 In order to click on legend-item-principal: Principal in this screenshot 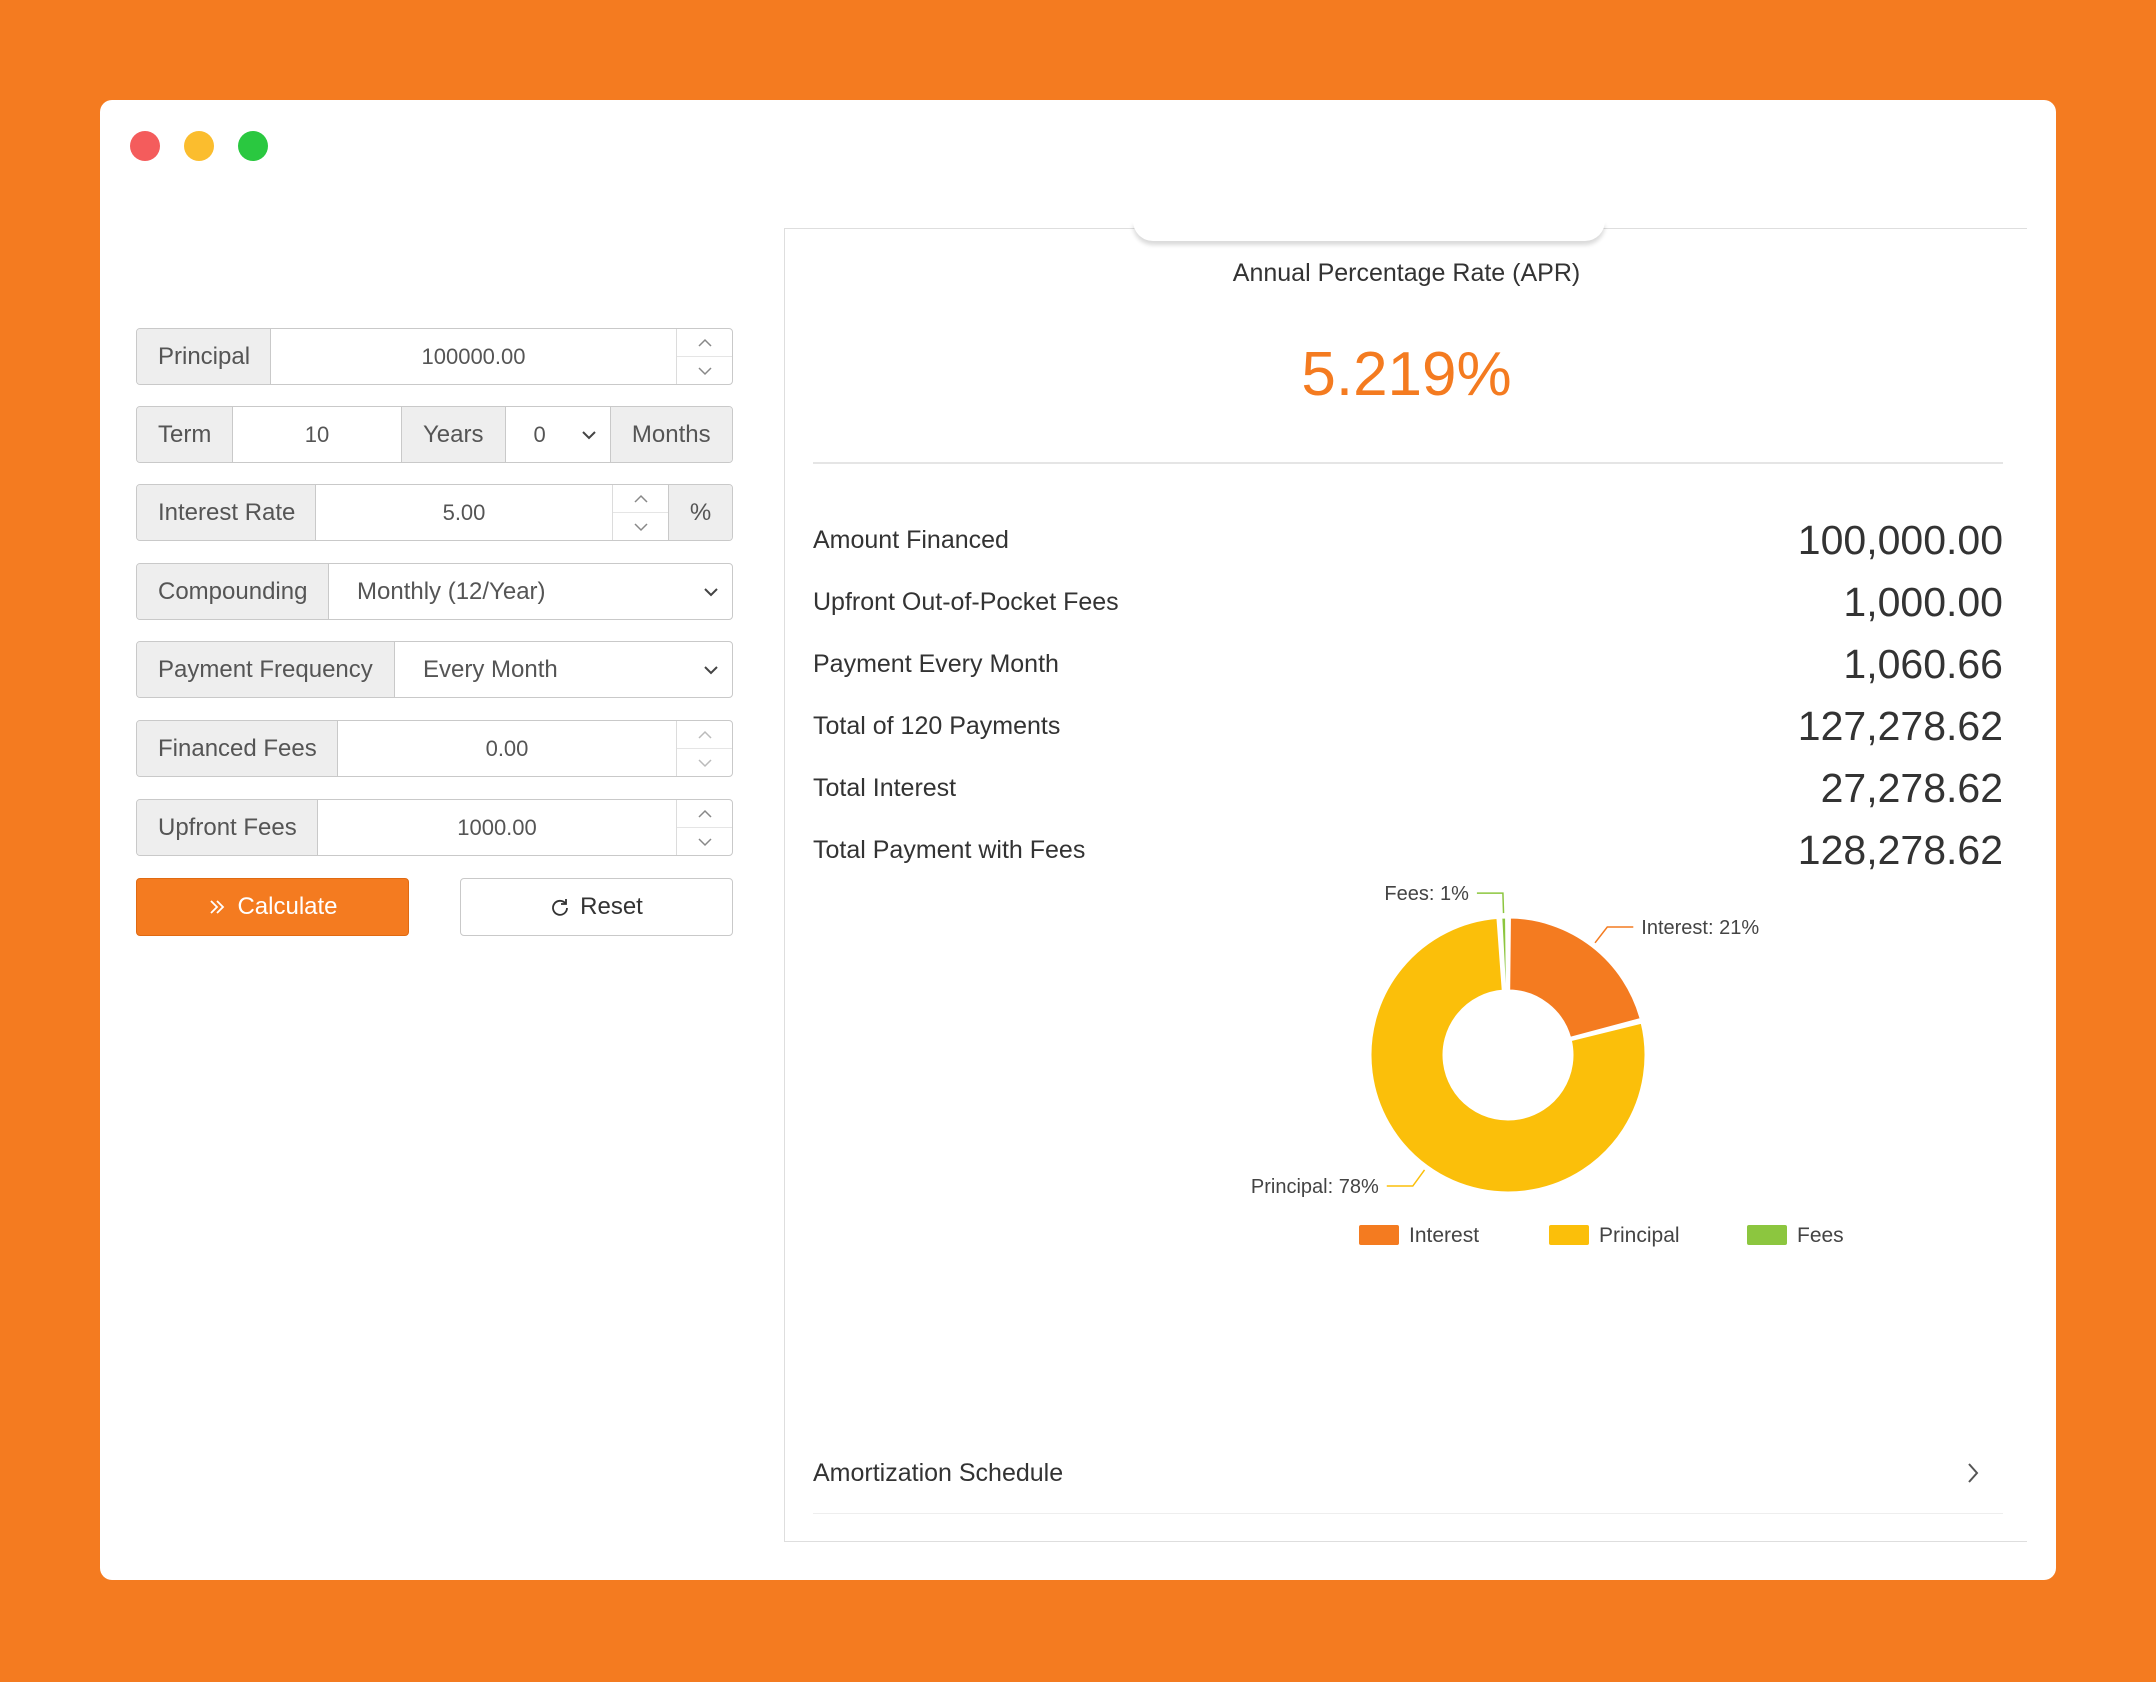, I will do `click(1614, 1235)`.